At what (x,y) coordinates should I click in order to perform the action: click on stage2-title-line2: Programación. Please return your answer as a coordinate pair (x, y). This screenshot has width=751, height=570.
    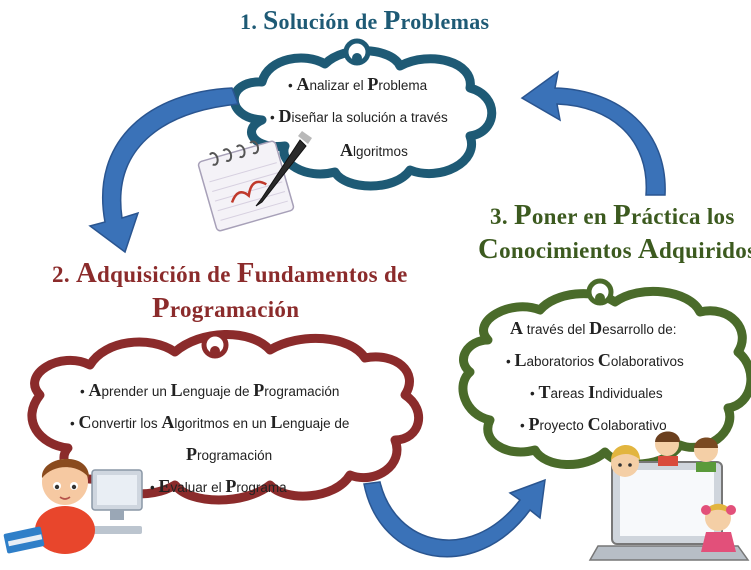
    Looking at the image, I should click on (226, 308).